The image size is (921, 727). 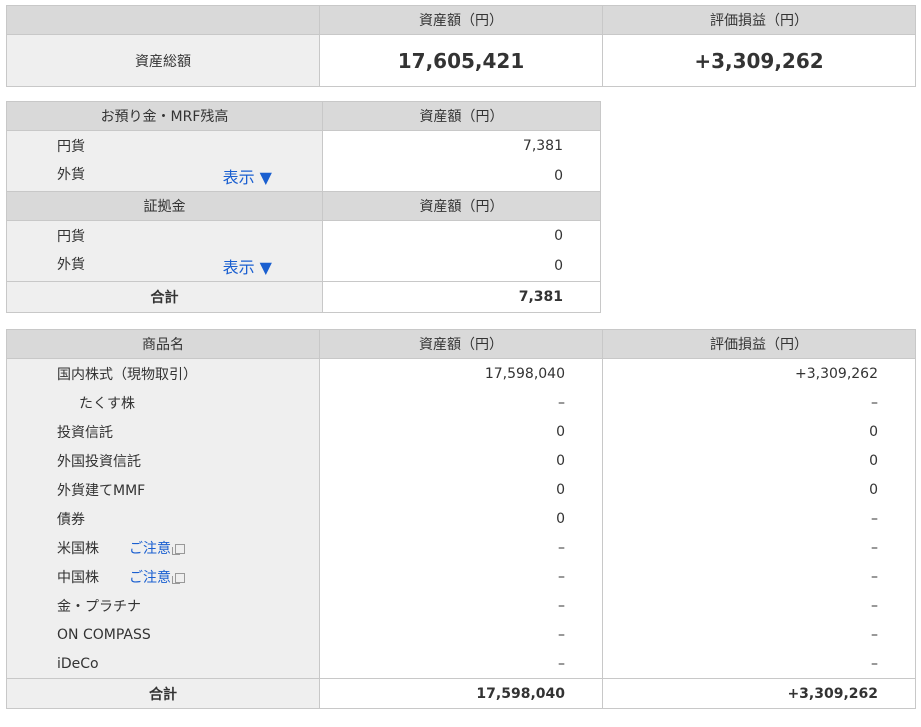 I want to click on table-row: 外国投資信託 0 0, so click(x=461, y=460).